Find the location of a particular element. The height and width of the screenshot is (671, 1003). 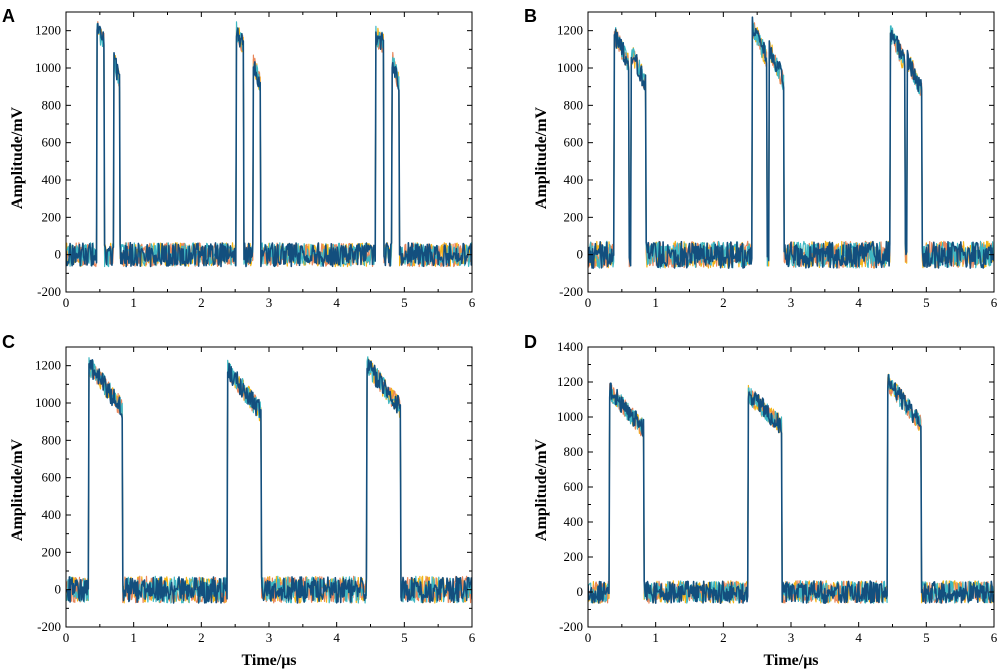

y-axis-label-b: Amplitude/mV is located at coordinates (541, 157).